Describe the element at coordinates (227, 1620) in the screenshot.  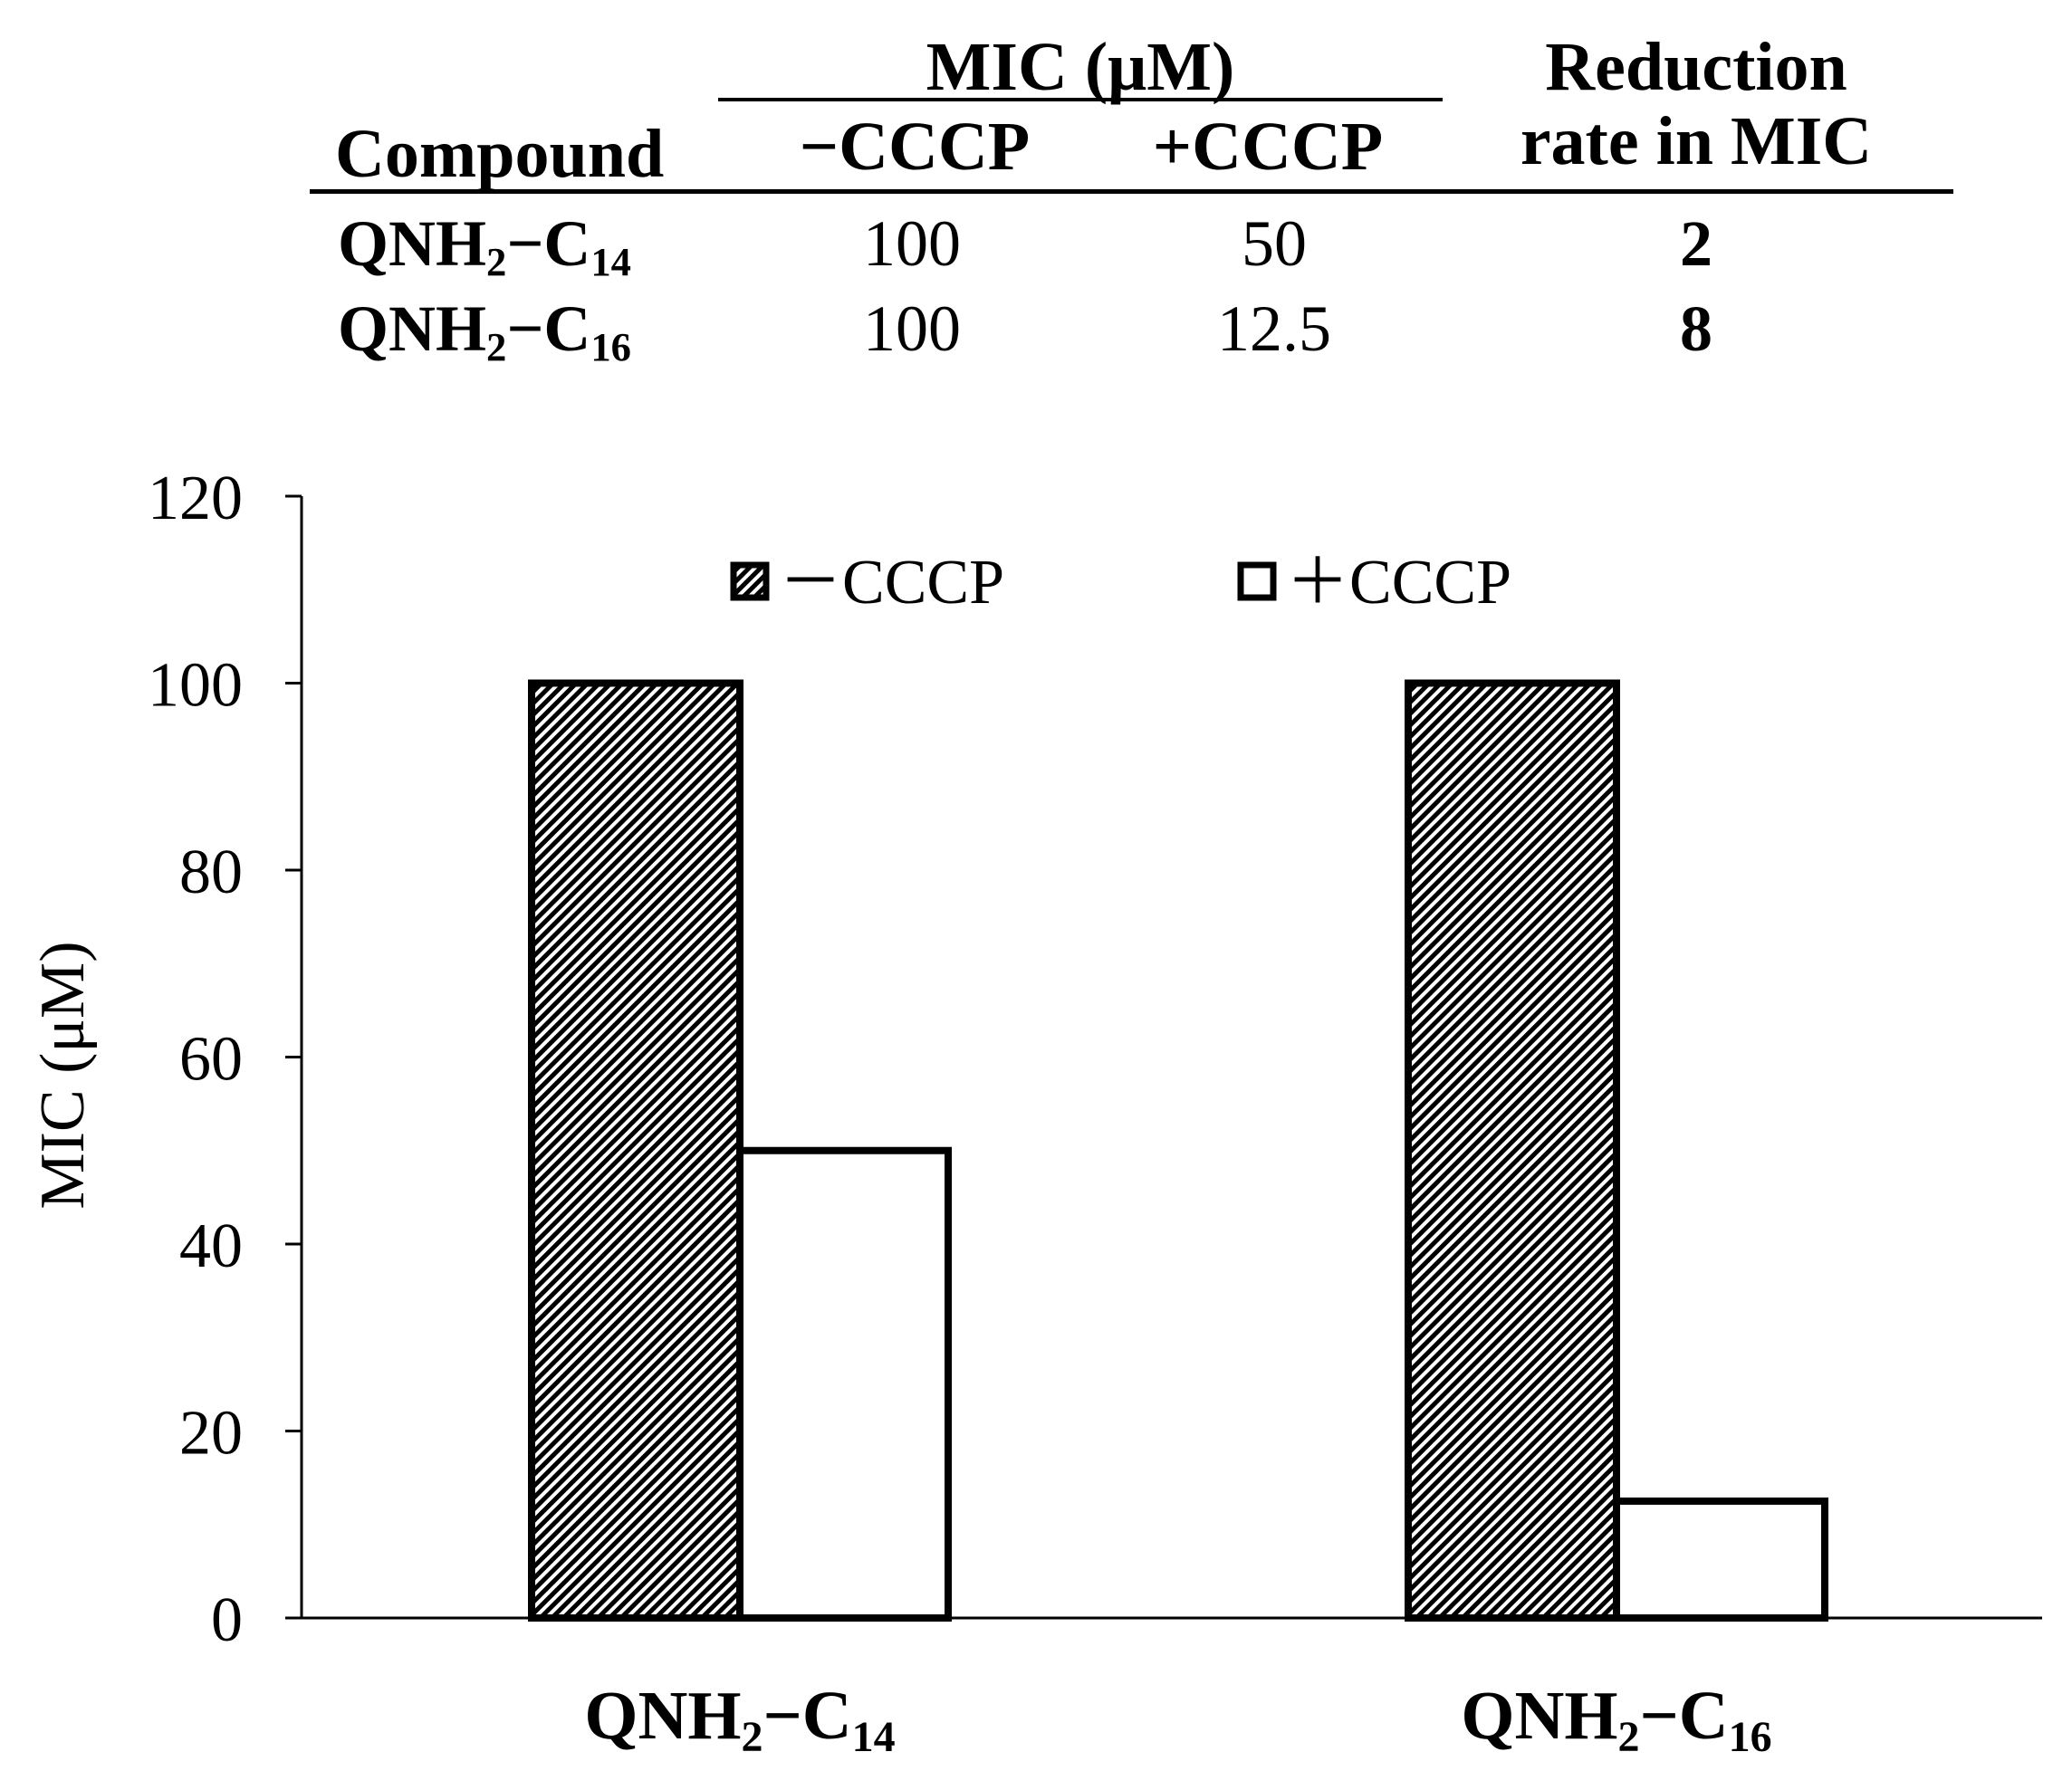
I see `y-tick-label: 0` at that location.